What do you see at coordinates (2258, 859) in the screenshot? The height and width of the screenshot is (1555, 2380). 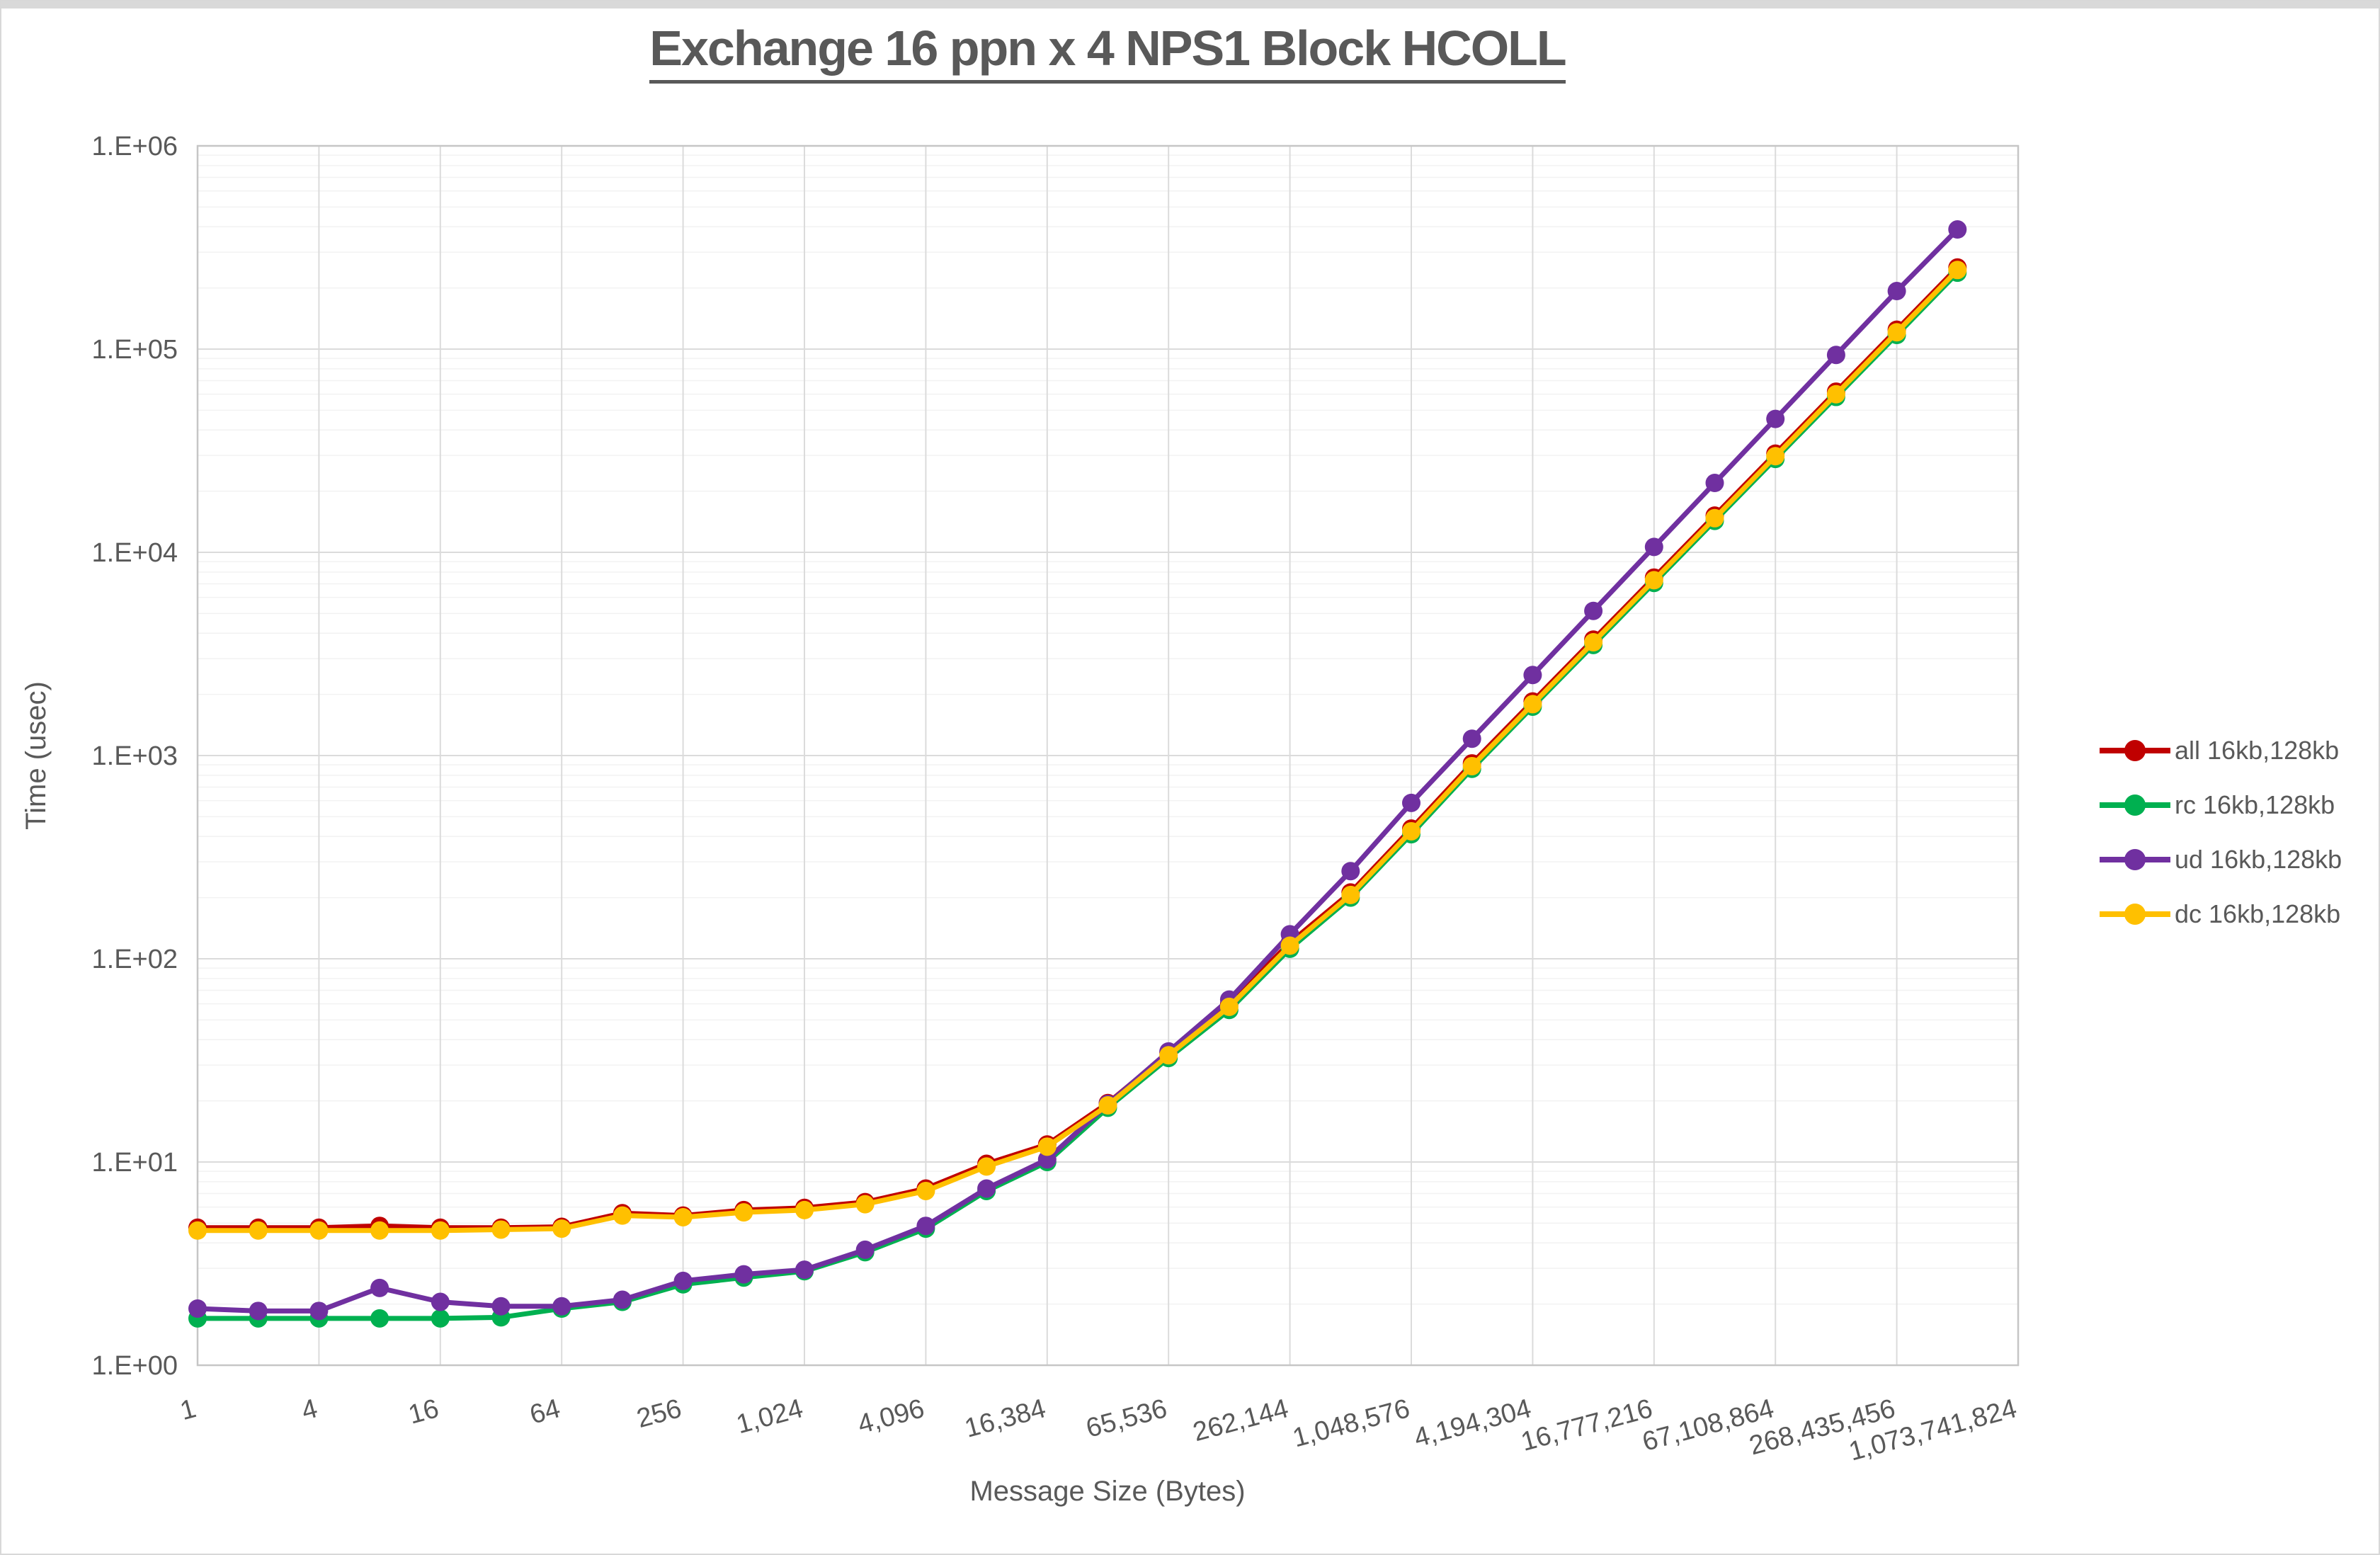 I see `legend-label: ud 16kb,128kb` at bounding box center [2258, 859].